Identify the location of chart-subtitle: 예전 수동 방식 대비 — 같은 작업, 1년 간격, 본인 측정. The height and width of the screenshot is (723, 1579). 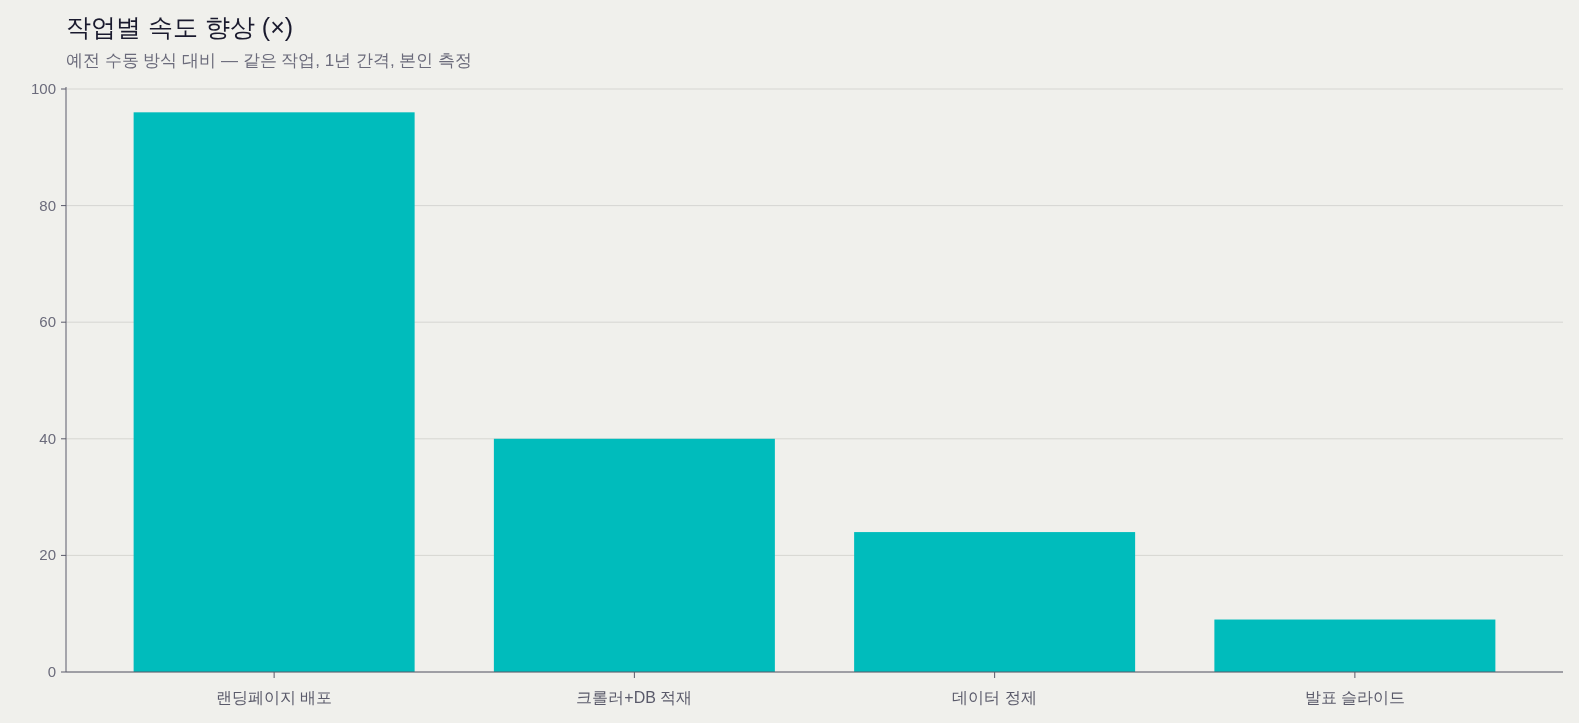
(269, 60).